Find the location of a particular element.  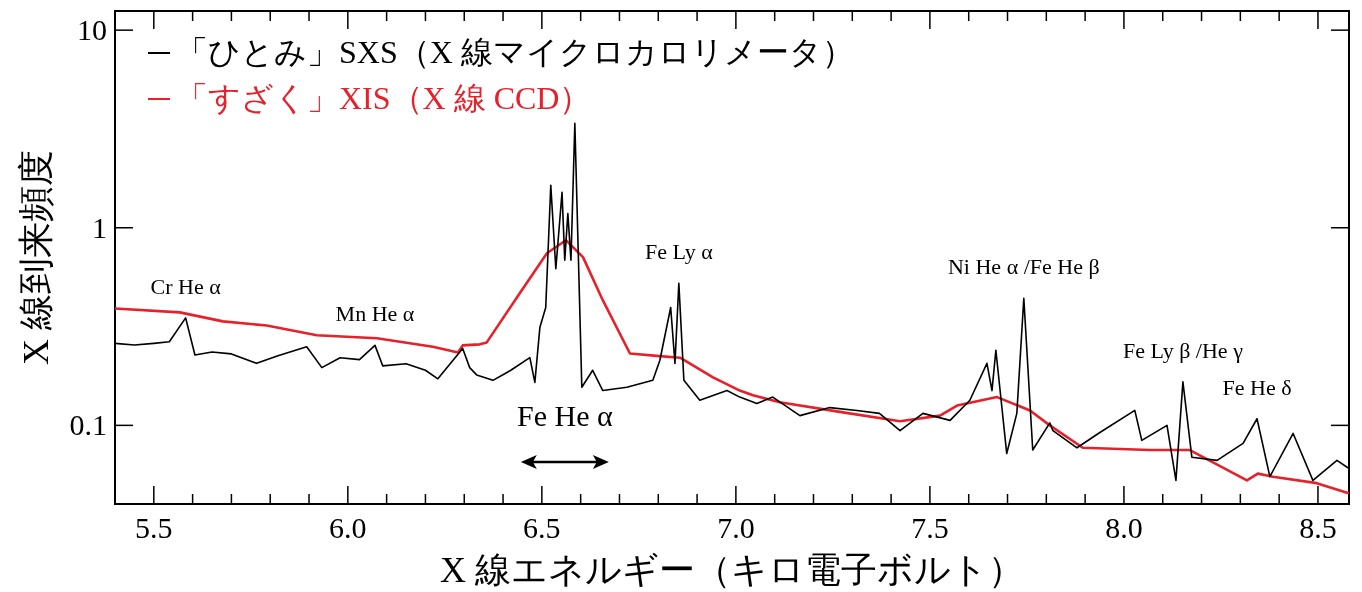

annotation: Fe Ly β /He γ is located at coordinates (1183, 350).